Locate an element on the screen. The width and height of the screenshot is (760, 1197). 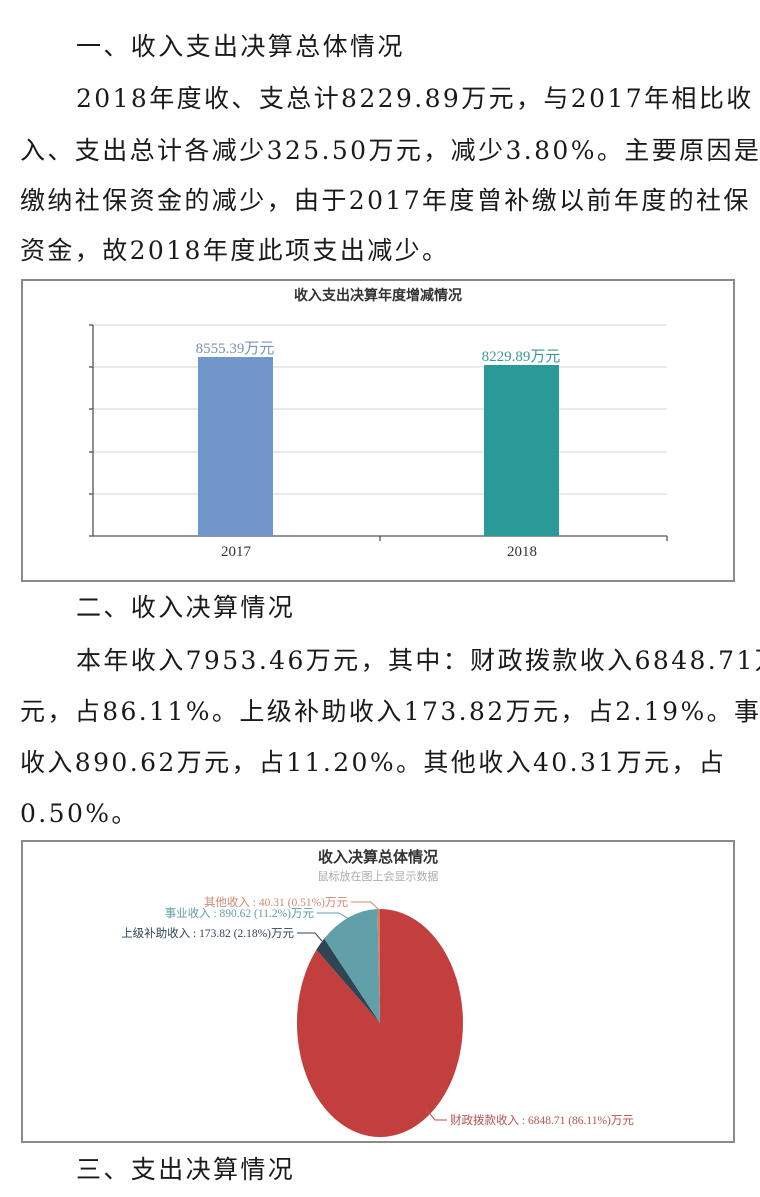
pie-slice-caizheng is located at coordinates (379, 1023).